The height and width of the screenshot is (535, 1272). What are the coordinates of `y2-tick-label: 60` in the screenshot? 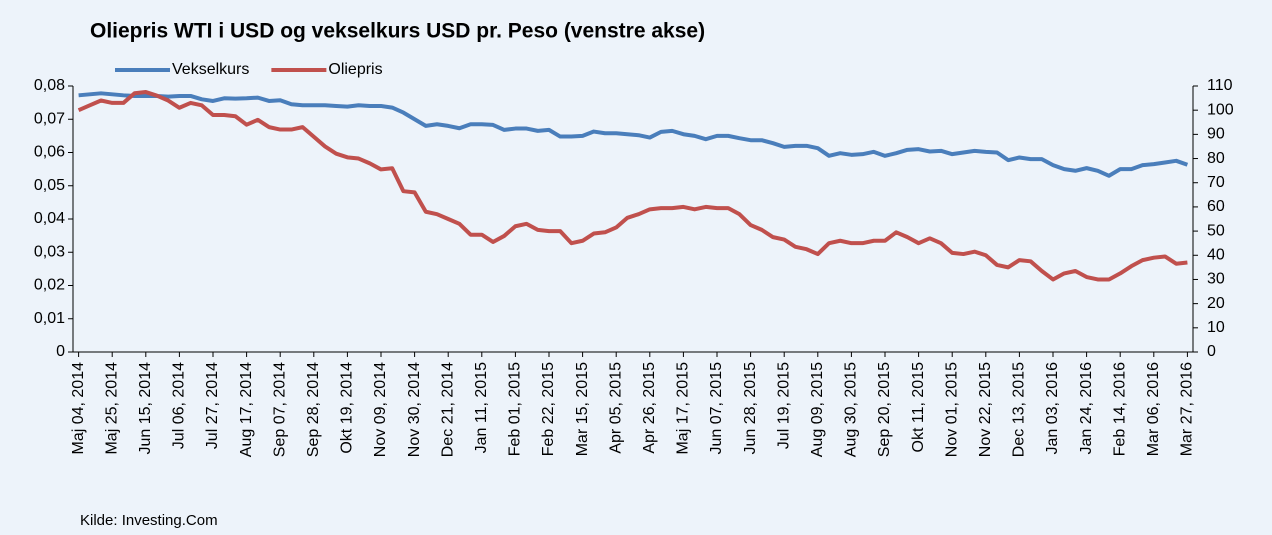 It's located at (1216, 206).